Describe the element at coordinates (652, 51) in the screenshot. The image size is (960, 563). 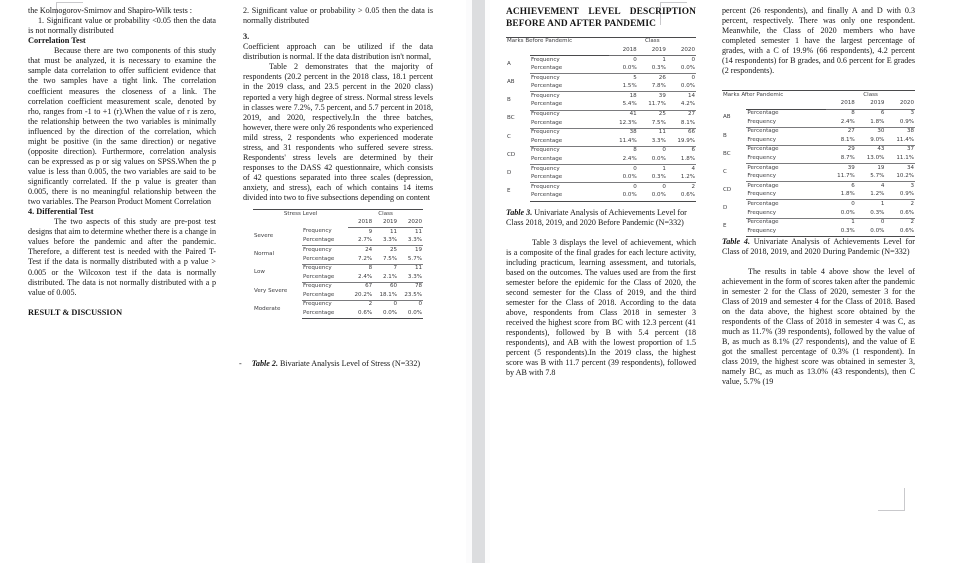
I see `table3-year-2019: 2019` at that location.